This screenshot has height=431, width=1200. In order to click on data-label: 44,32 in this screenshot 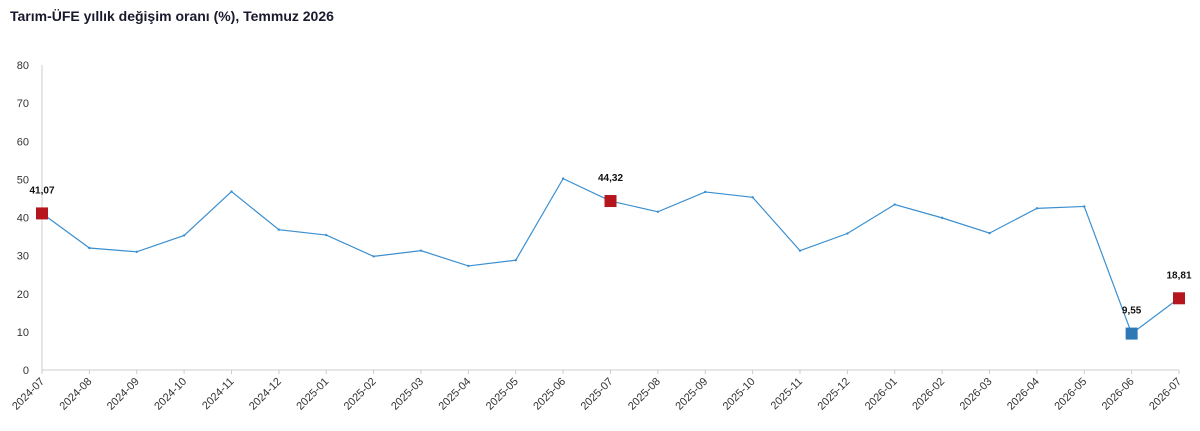, I will do `click(610, 178)`.